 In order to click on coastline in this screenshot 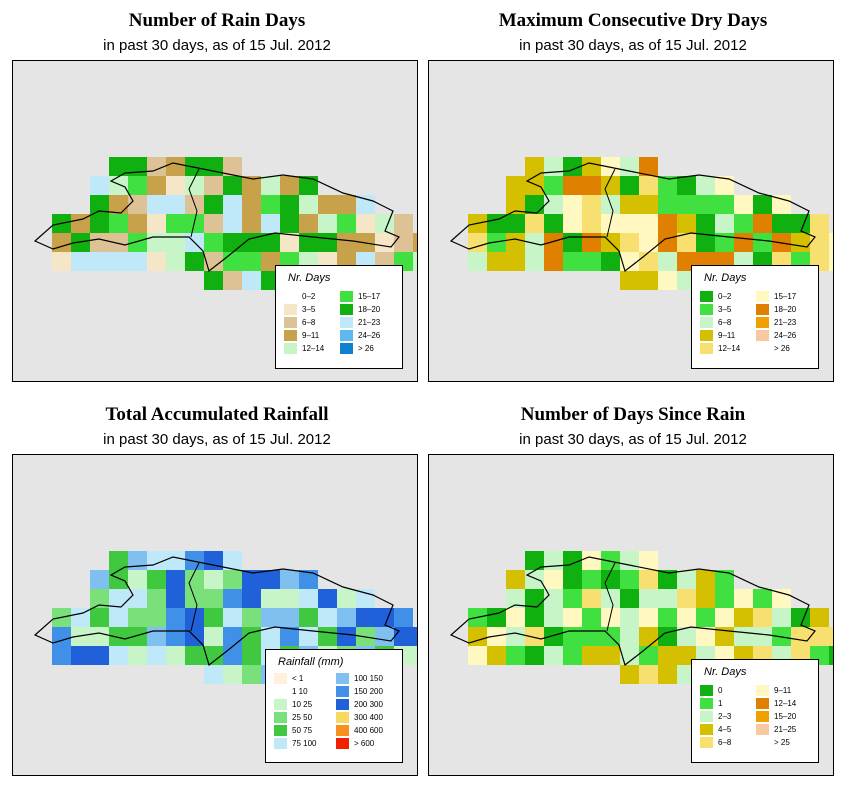, I will do `click(216, 217)`.